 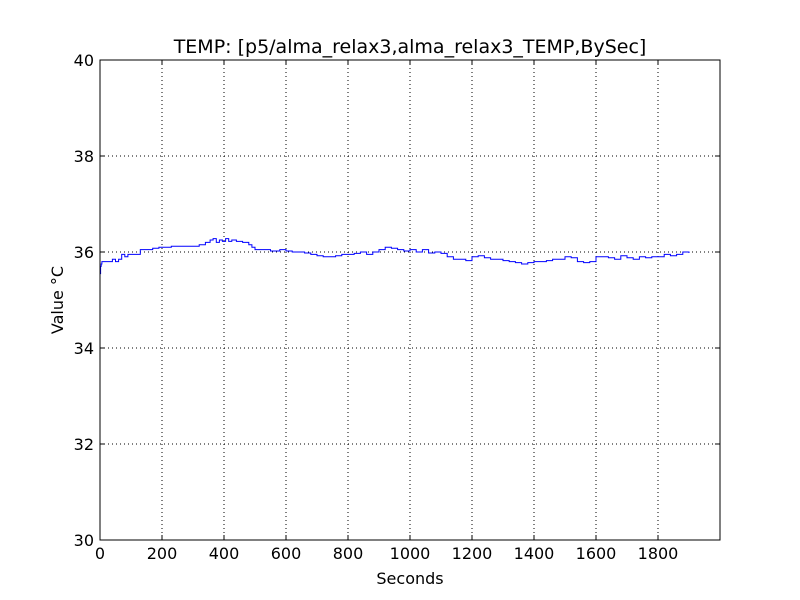 I want to click on x-tick-label-0: 0, so click(x=100, y=553).